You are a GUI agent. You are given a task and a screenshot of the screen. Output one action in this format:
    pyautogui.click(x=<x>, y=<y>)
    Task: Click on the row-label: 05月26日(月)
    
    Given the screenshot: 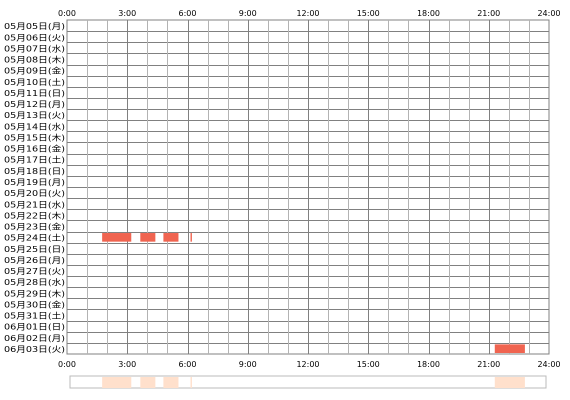 What is the action you would take?
    pyautogui.click(x=34, y=260)
    